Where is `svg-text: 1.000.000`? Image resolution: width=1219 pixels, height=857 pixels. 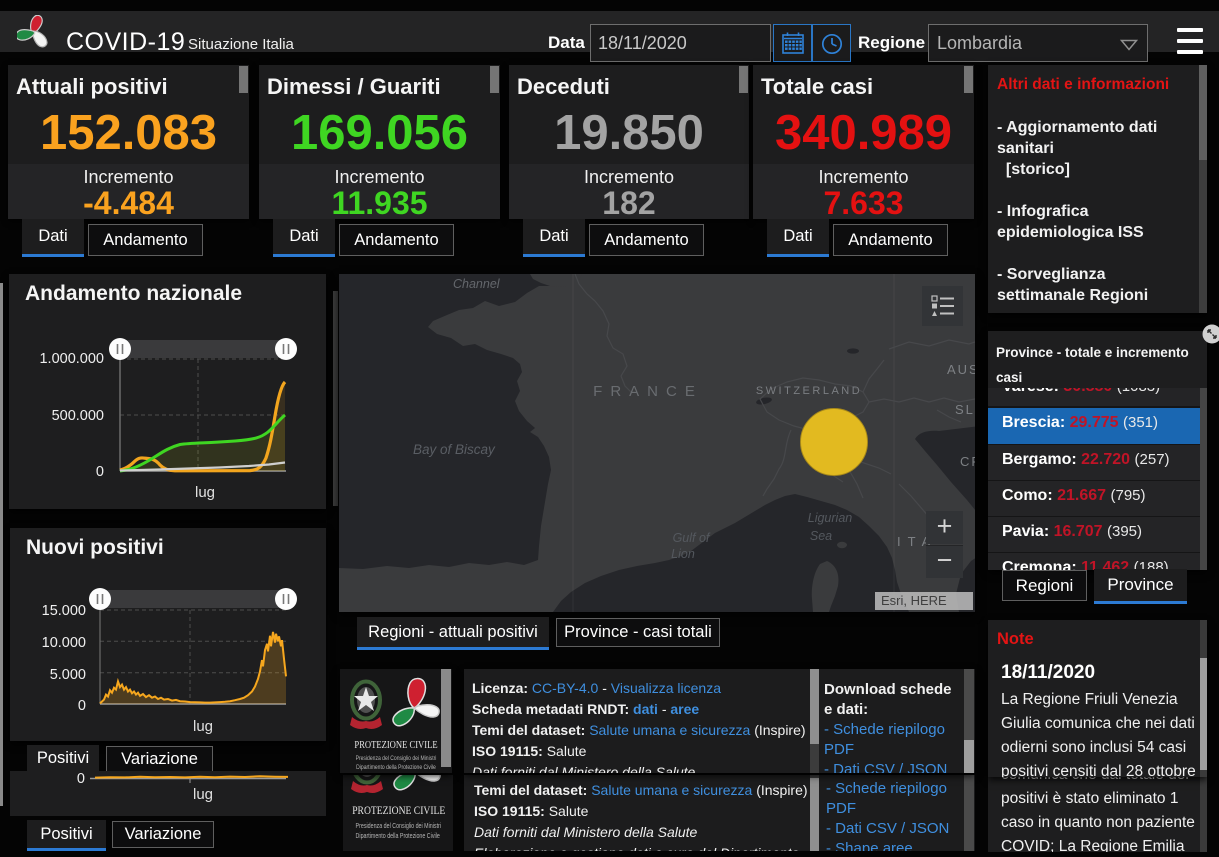
svg-text: 1.000.000 is located at coordinates (71, 359).